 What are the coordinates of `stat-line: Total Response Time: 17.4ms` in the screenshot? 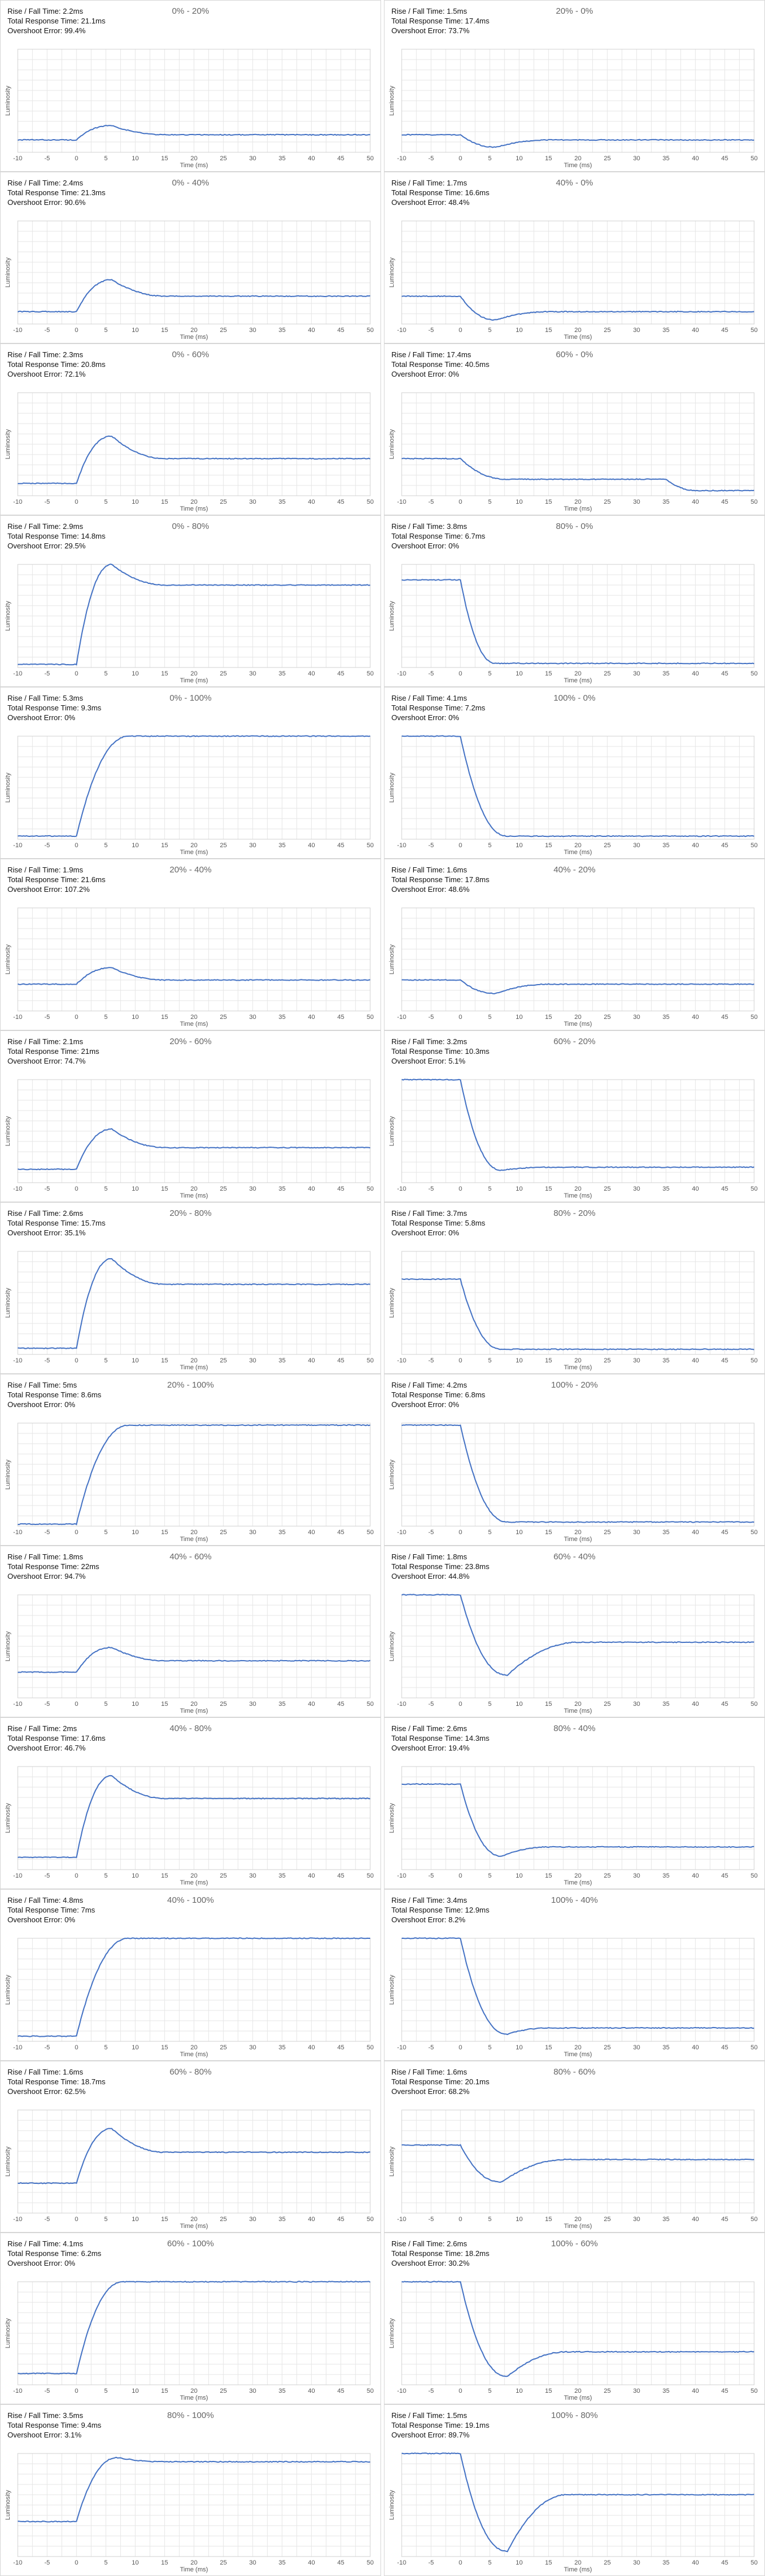 It's located at (440, 21).